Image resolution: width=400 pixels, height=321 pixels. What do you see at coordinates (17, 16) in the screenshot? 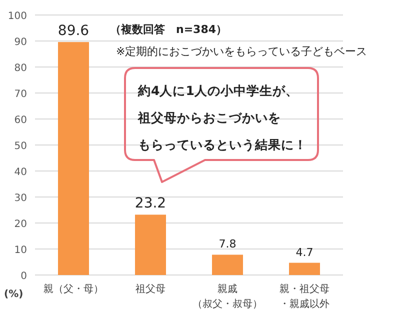
I see `y-tick-label: 100` at bounding box center [17, 16].